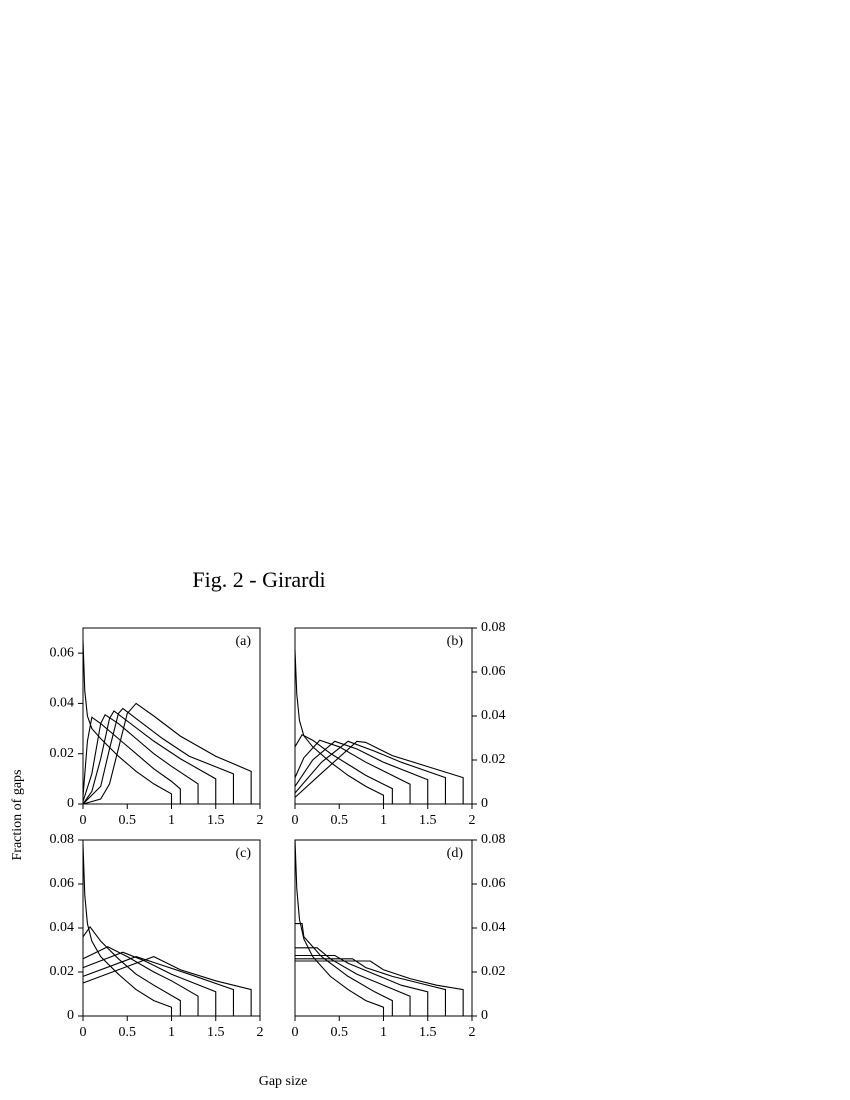 The height and width of the screenshot is (1100, 850). I want to click on panel-label: (c), so click(243, 853).